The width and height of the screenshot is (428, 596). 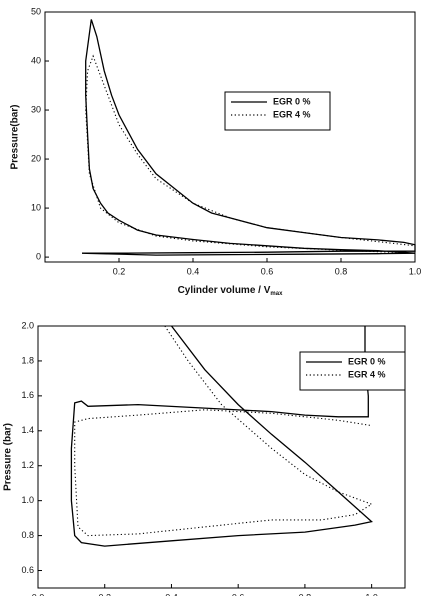 I want to click on y-tick-label: 10, so click(x=36, y=207).